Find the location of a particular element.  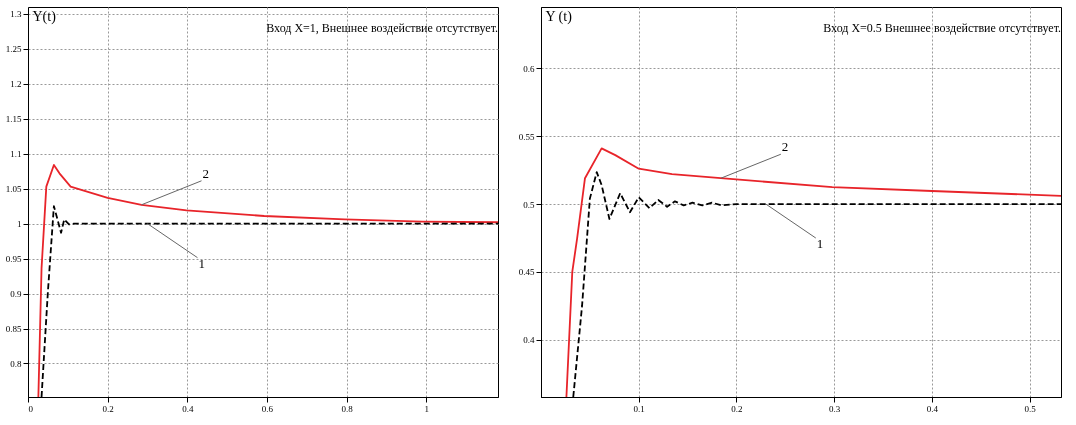

y-tick-label: 0.55 is located at coordinates (526, 136).